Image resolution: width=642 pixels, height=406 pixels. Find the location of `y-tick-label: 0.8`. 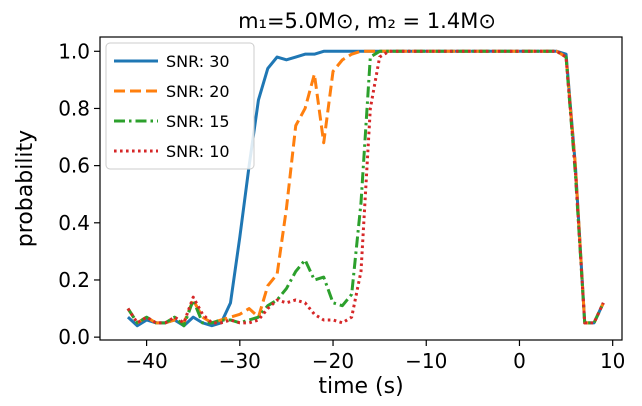

y-tick-label: 0.8 is located at coordinates (74, 108).